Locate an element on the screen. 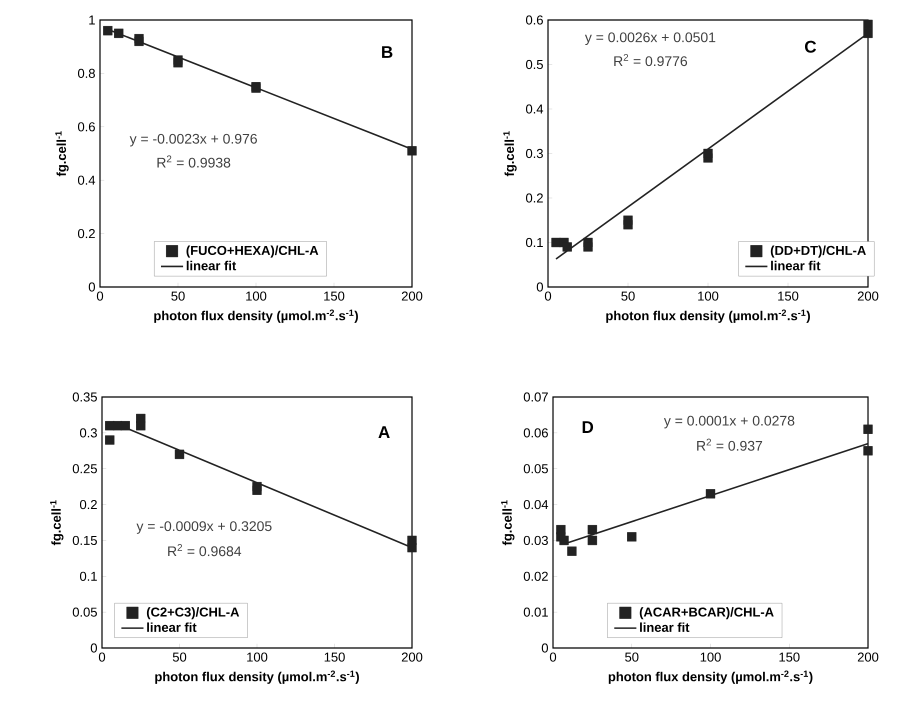 This screenshot has height=728, width=898. y-tick-label: 0.01 is located at coordinates (536, 612).